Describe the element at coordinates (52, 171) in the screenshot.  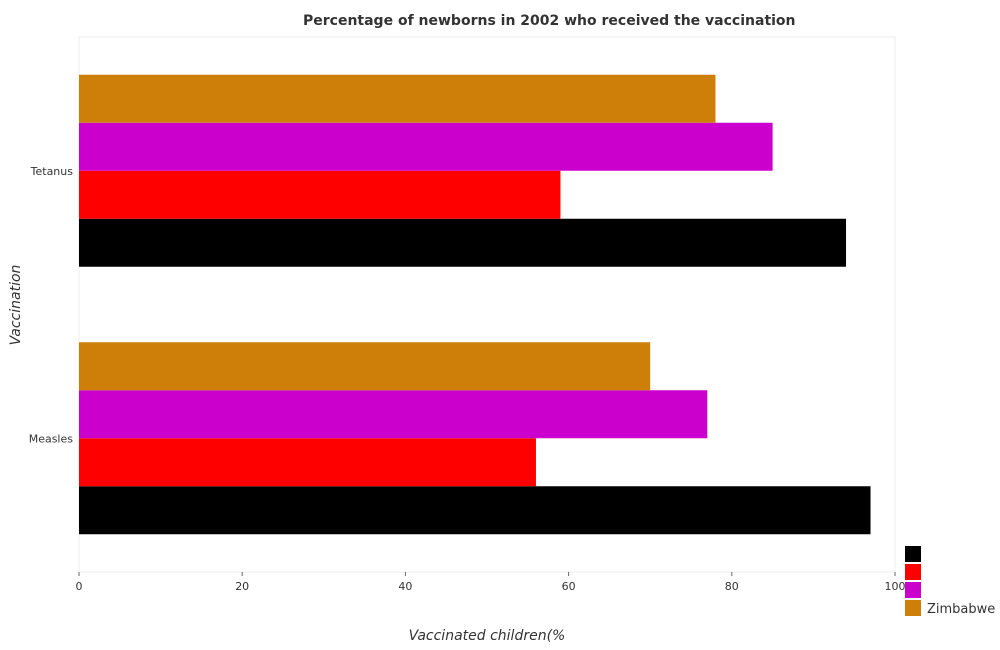
I see `y-tick-label-tetanus: Tetanus` at that location.